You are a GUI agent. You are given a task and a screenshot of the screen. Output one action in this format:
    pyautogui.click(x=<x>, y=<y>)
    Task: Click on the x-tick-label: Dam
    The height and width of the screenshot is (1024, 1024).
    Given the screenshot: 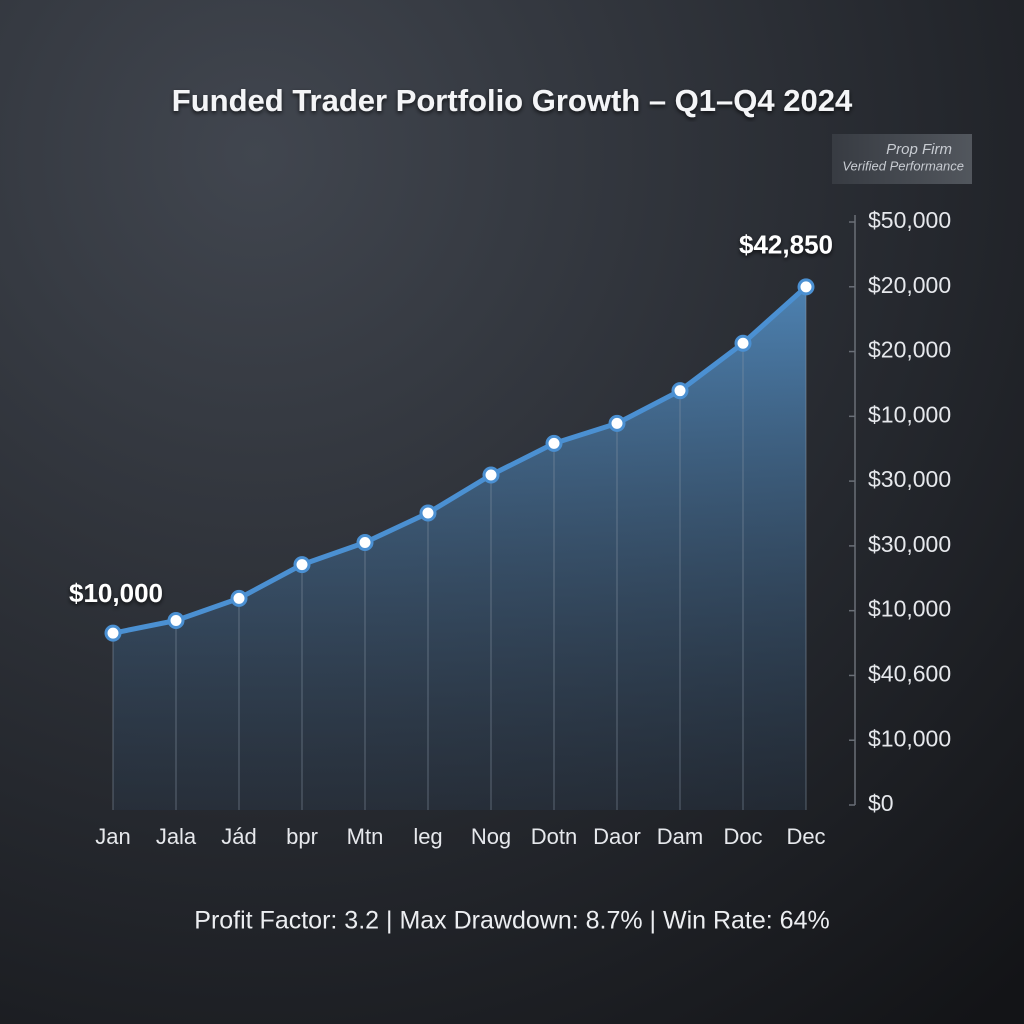 What is the action you would take?
    pyautogui.click(x=680, y=836)
    